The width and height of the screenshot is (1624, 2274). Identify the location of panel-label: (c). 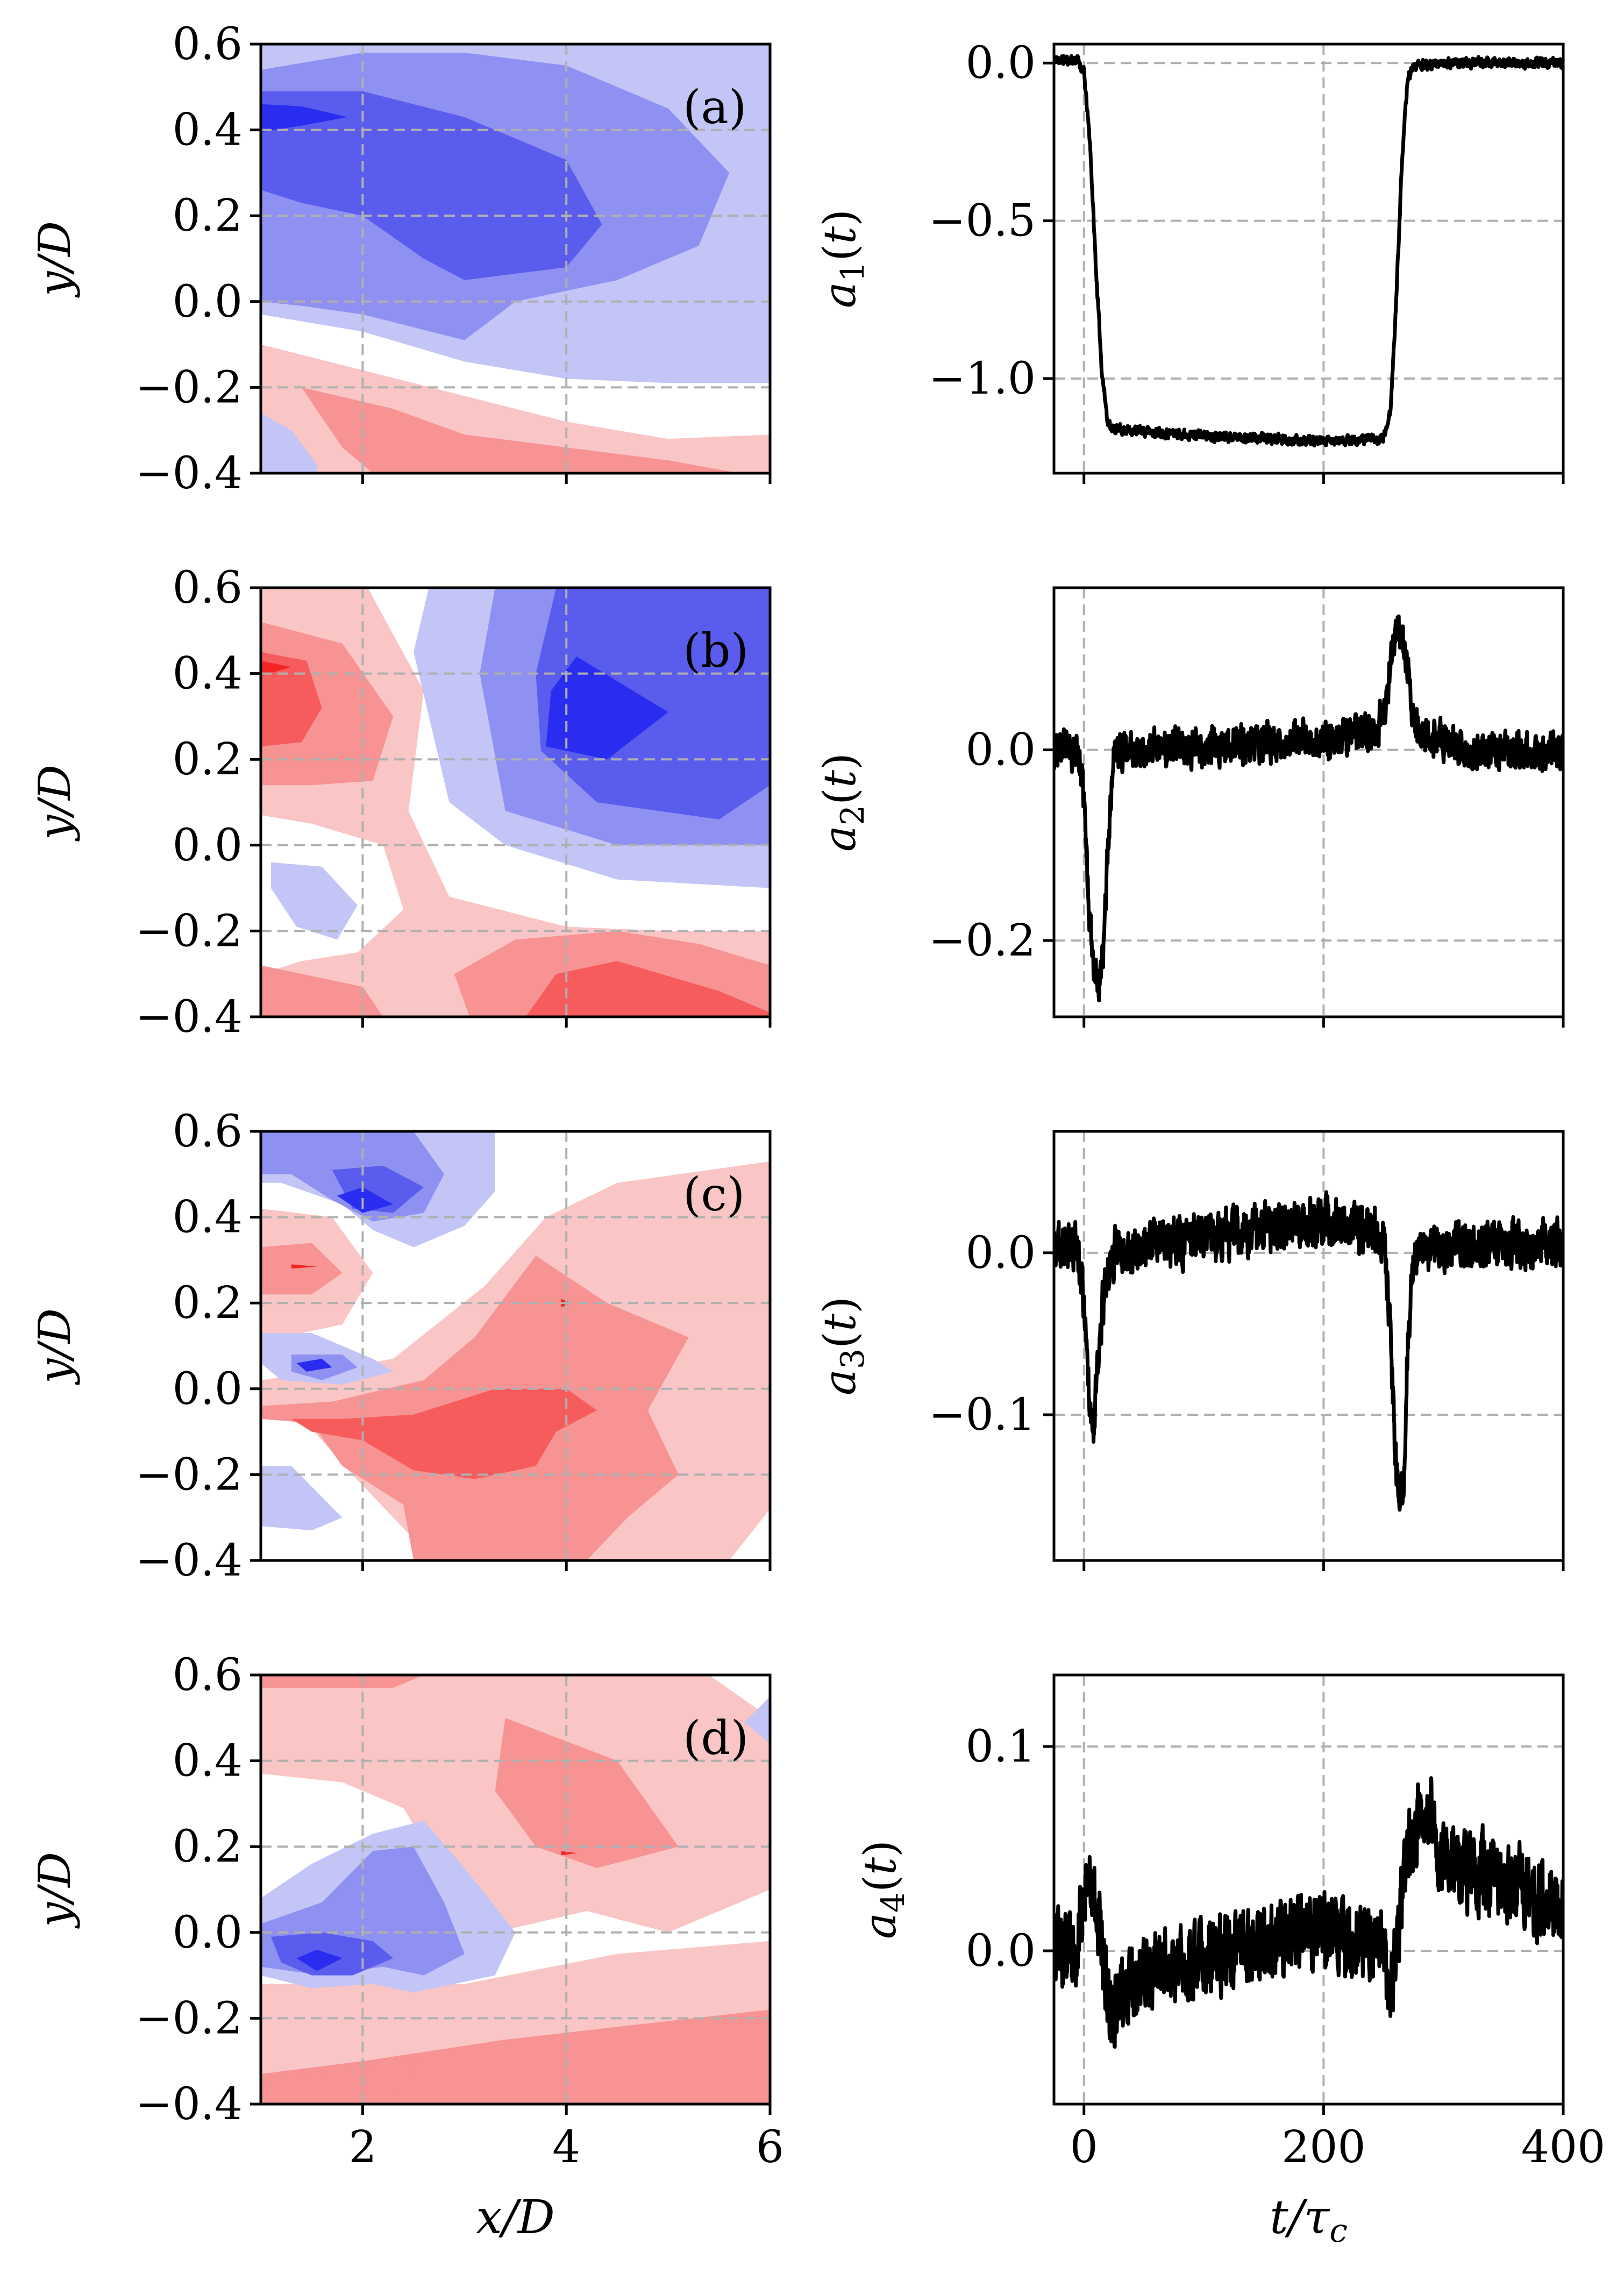
(714, 1195).